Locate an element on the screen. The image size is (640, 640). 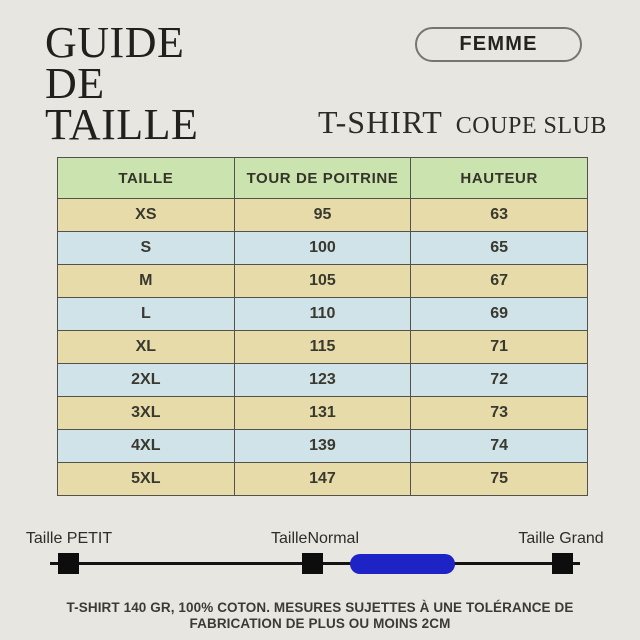
table-row: S 100 65 is located at coordinates (322, 248).